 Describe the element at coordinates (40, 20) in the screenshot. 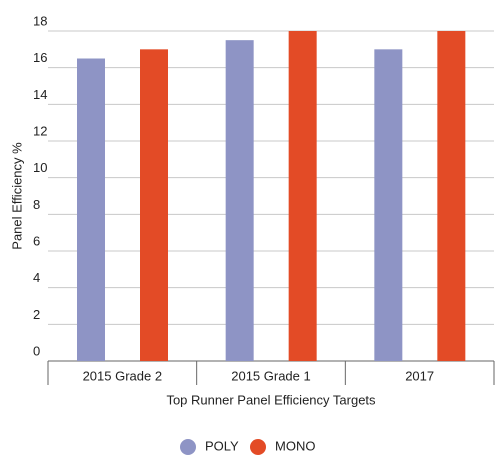

I see `y-tick-label: 18` at that location.